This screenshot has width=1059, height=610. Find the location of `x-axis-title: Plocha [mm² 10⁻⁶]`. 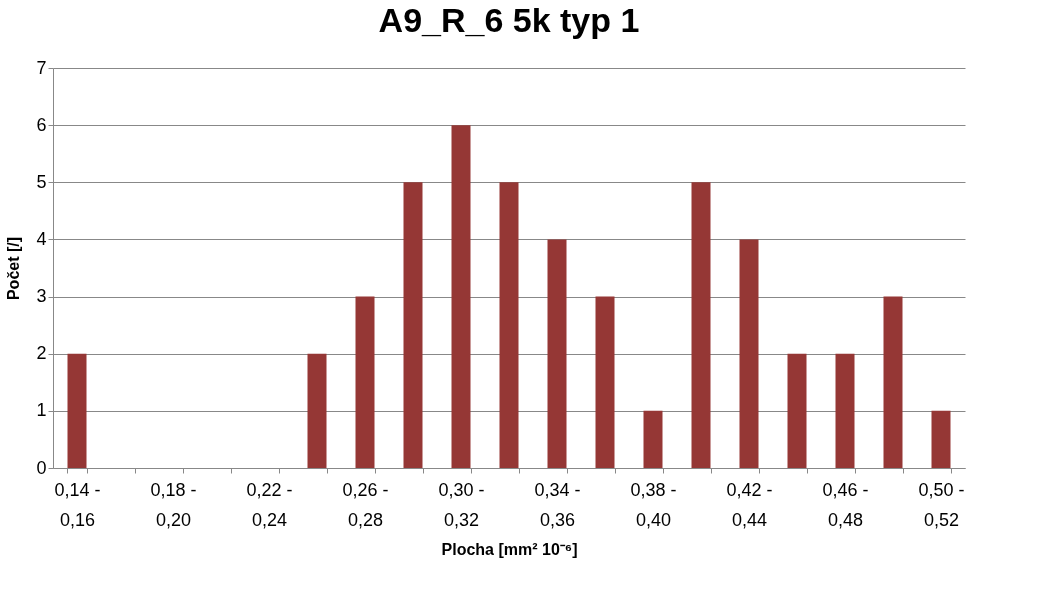

x-axis-title: Plocha [mm² 10⁻⁶] is located at coordinates (509, 549).